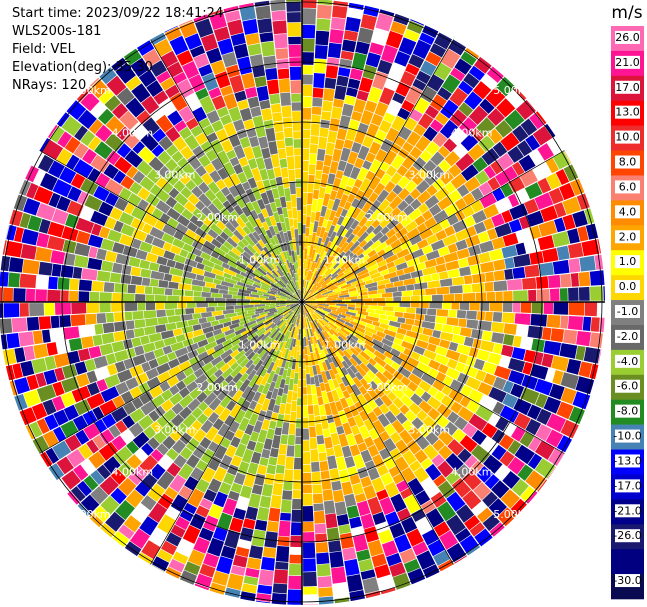 This screenshot has height=607, width=647. Describe the element at coordinates (627, 62) in the screenshot. I see `colorbar-tick-bg` at that location.